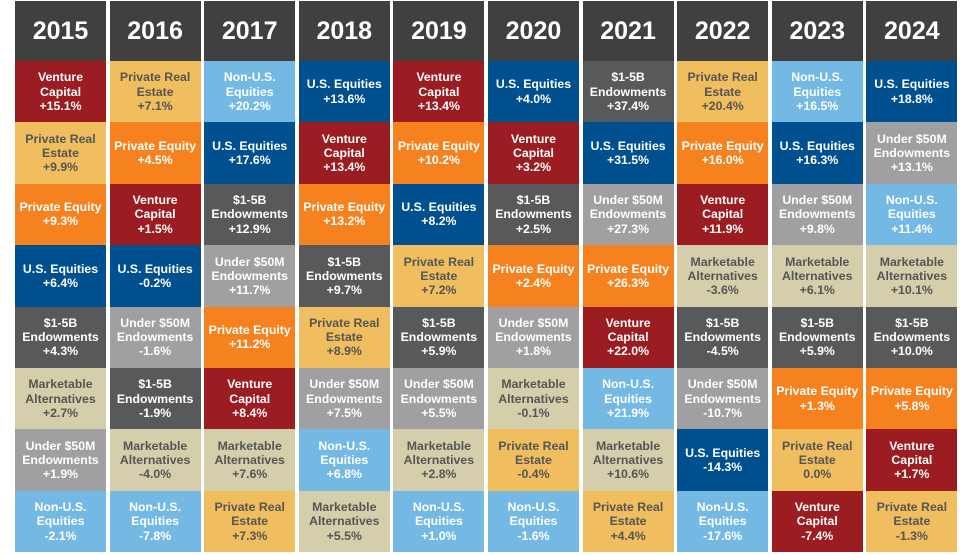 The height and width of the screenshot is (555, 971). I want to click on return-value-label: +1.8%, so click(533, 351).